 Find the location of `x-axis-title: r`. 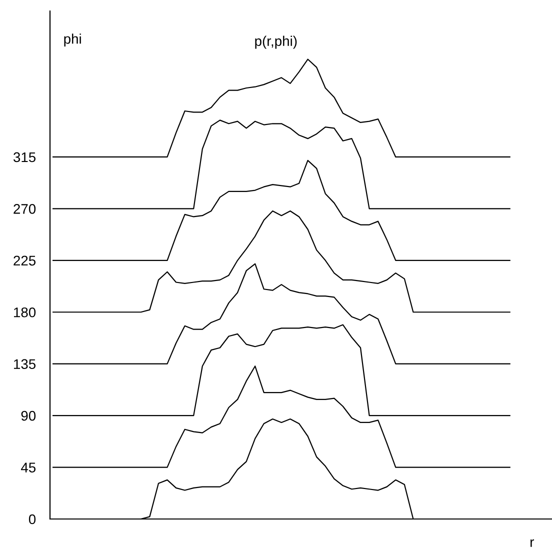

x-axis-title: r is located at coordinates (532, 543).